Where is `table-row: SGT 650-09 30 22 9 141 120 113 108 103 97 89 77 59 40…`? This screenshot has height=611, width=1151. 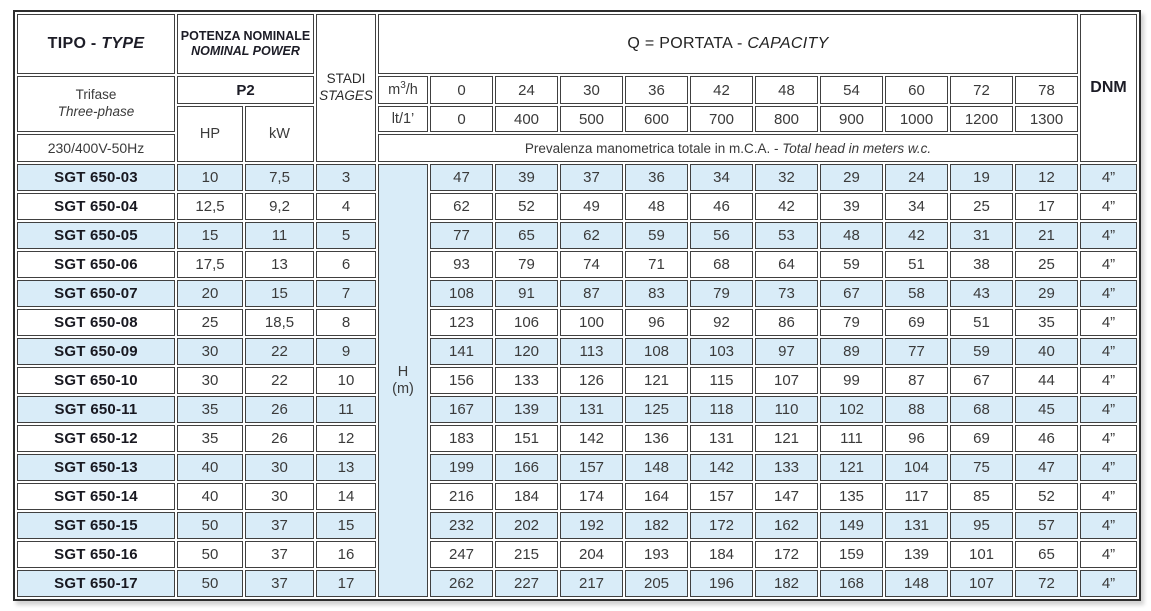
table-row: SGT 650-09 30 22 9 141 120 113 108 103 97 89 77 59 40… is located at coordinates (577, 351).